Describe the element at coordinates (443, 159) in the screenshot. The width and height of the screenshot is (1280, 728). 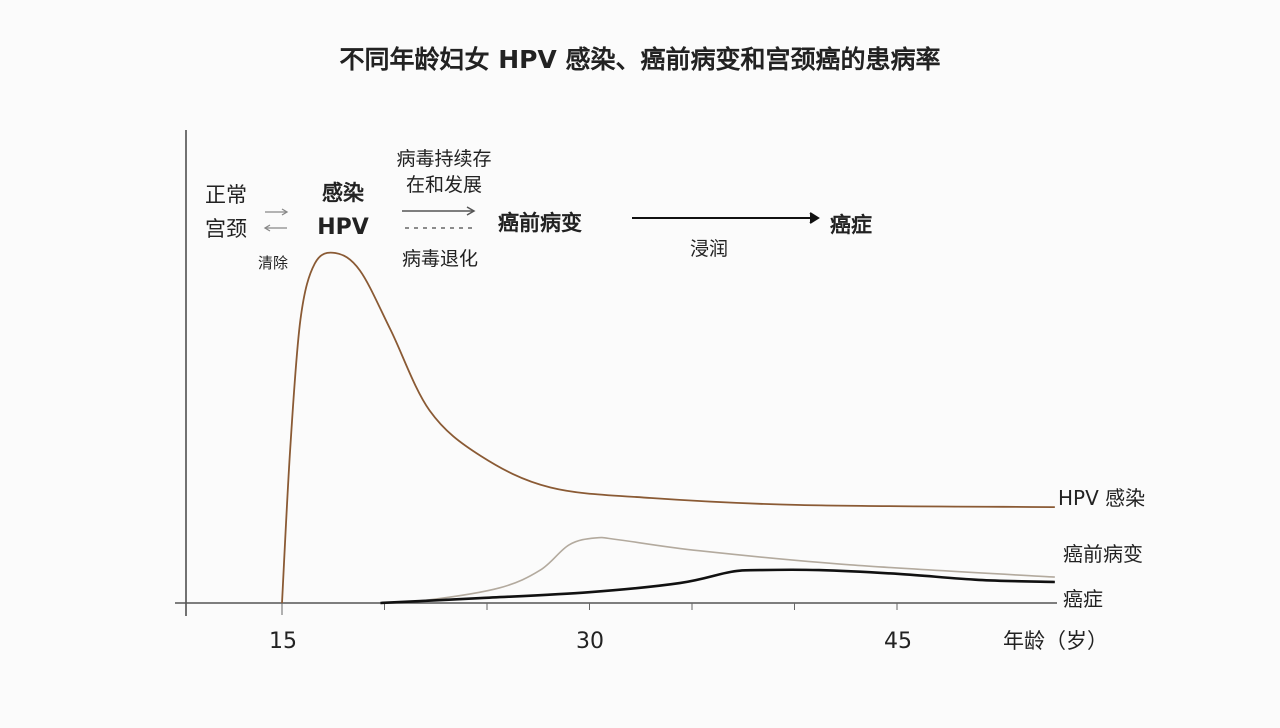
I see `persist-line1: 病毒持续存` at that location.